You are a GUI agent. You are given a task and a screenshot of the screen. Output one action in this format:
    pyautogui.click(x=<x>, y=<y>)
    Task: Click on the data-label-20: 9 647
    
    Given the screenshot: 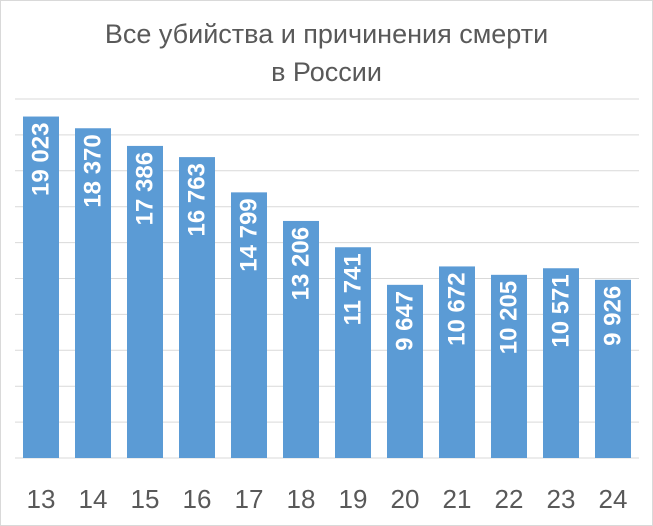 What is the action you would take?
    pyautogui.click(x=405, y=321)
    